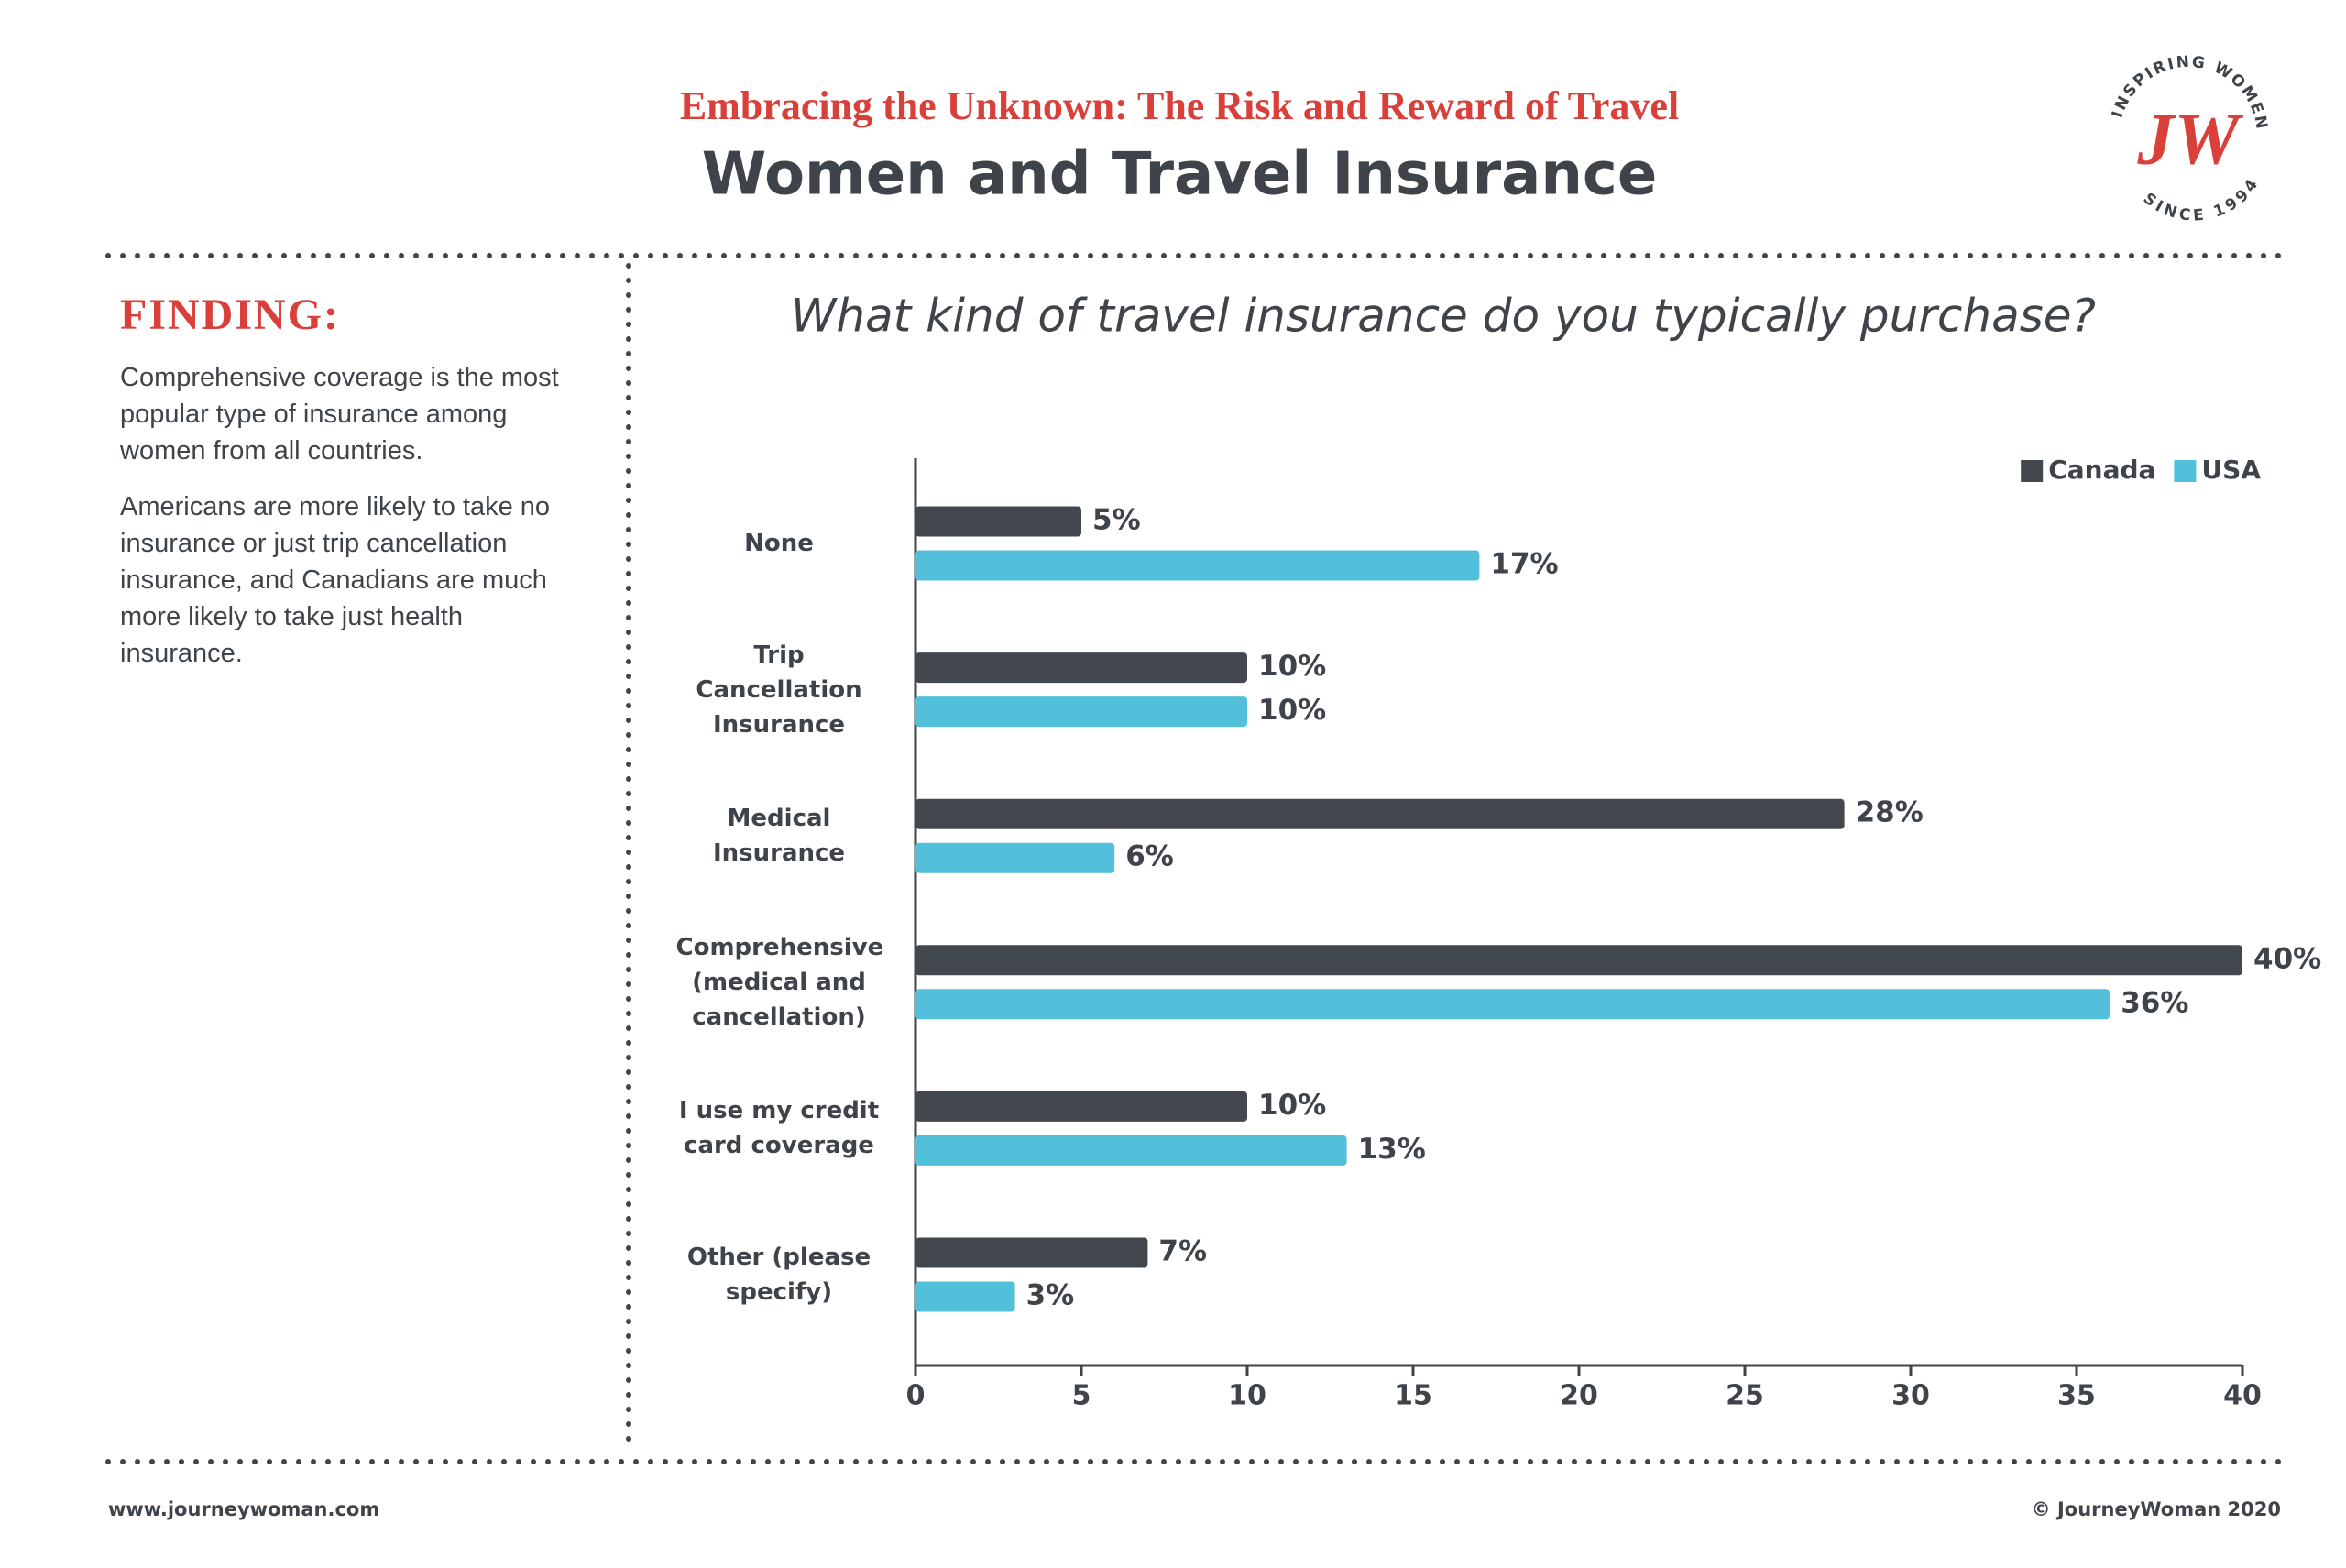  Describe the element at coordinates (1050, 1295) in the screenshot. I see `value-label: 3%` at that location.